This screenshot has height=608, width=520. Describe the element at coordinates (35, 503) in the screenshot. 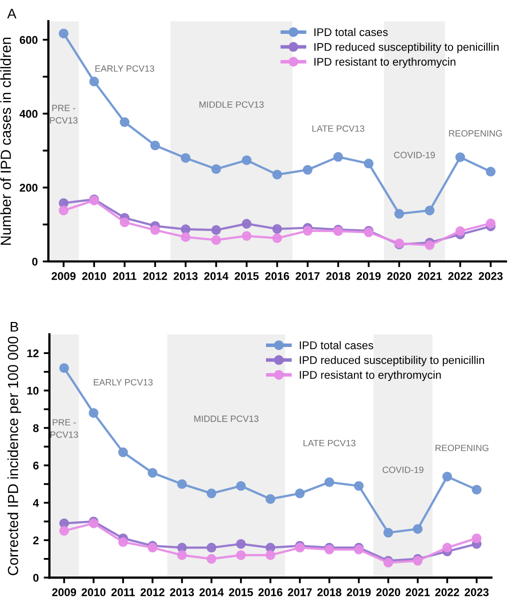

I see `y-tick-label: 4` at that location.